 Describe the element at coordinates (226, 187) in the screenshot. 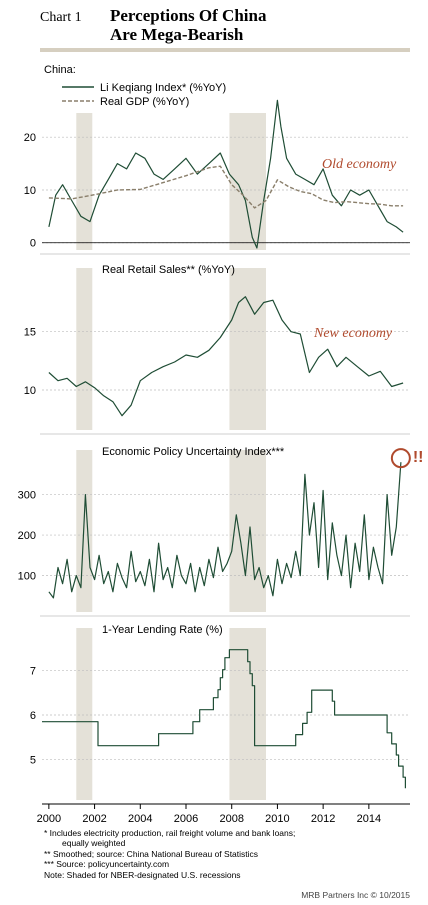

I see `series-line-gdp` at that location.